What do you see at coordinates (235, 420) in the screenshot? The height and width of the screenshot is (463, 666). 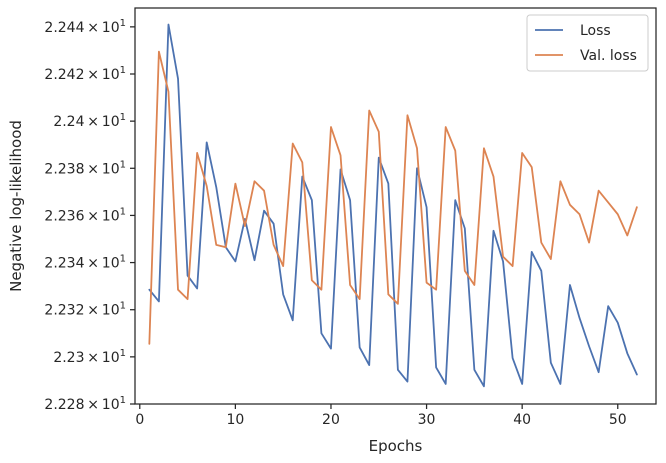 I see `x-tick-label: 10` at bounding box center [235, 420].